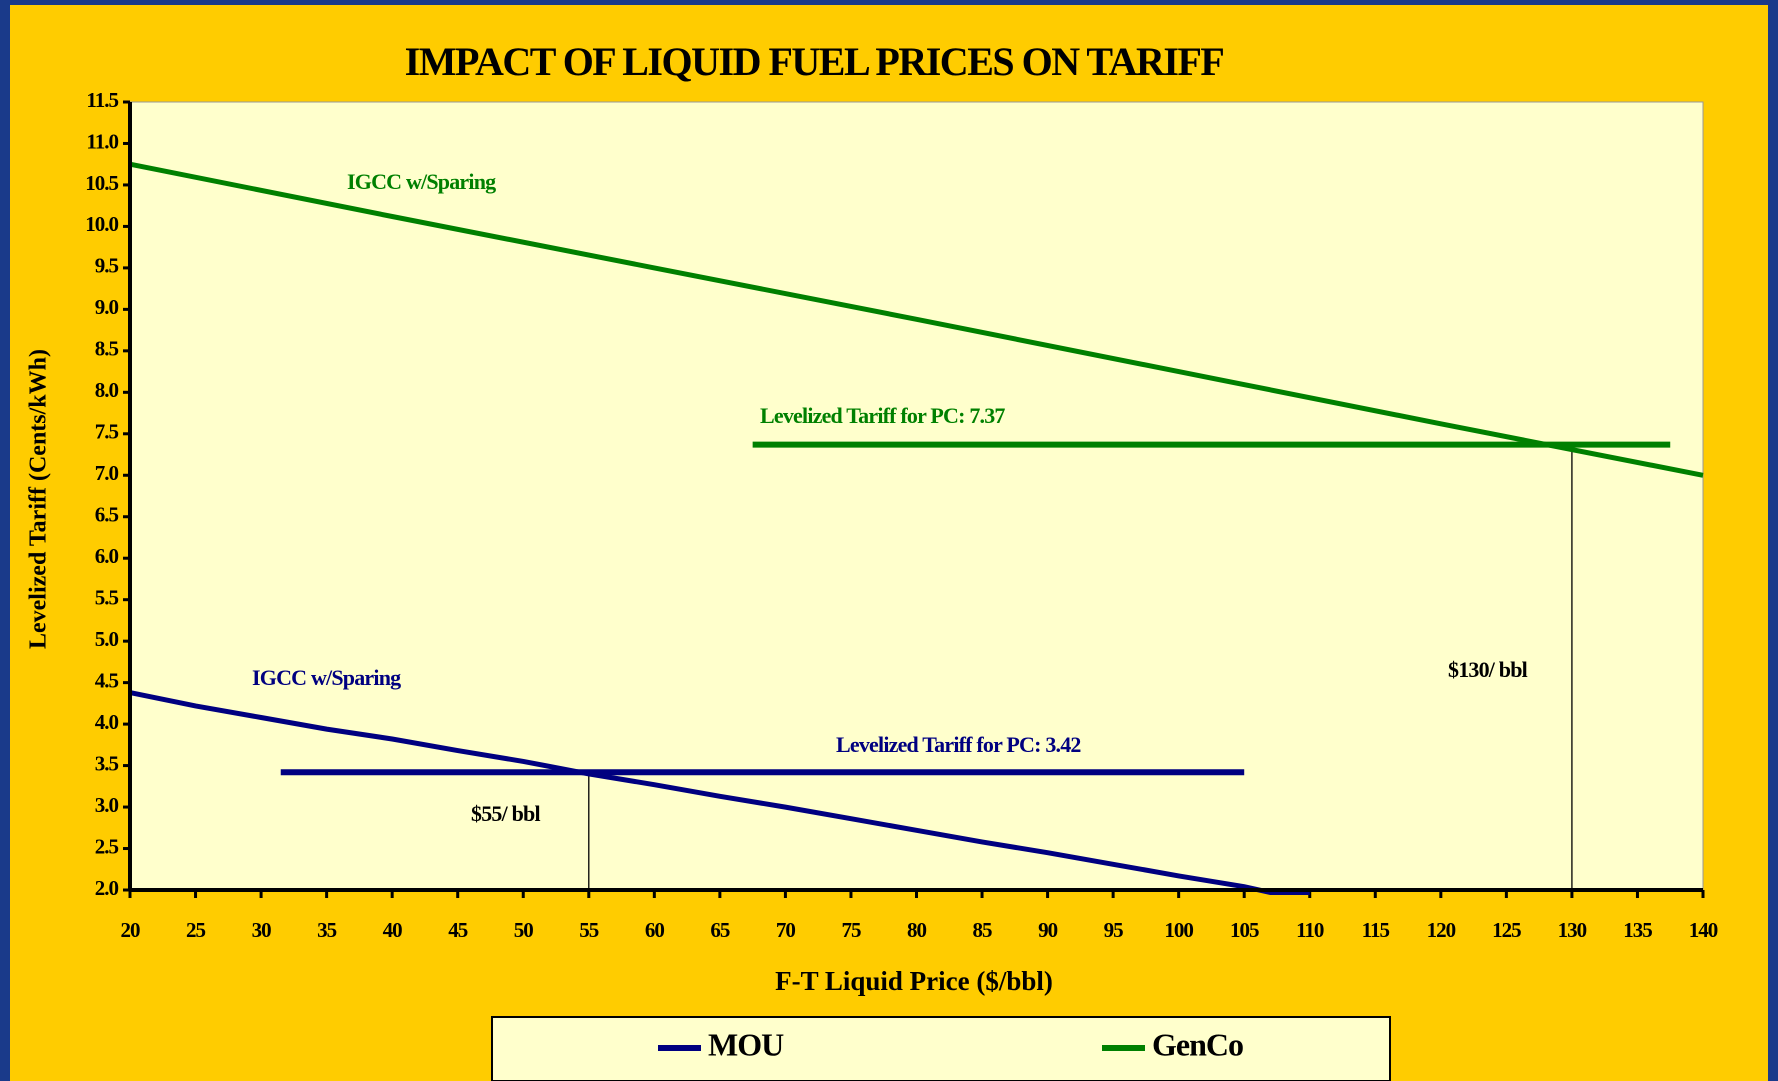  What do you see at coordinates (101, 183) in the screenshot?
I see `y-tick-label: 10.5` at bounding box center [101, 183].